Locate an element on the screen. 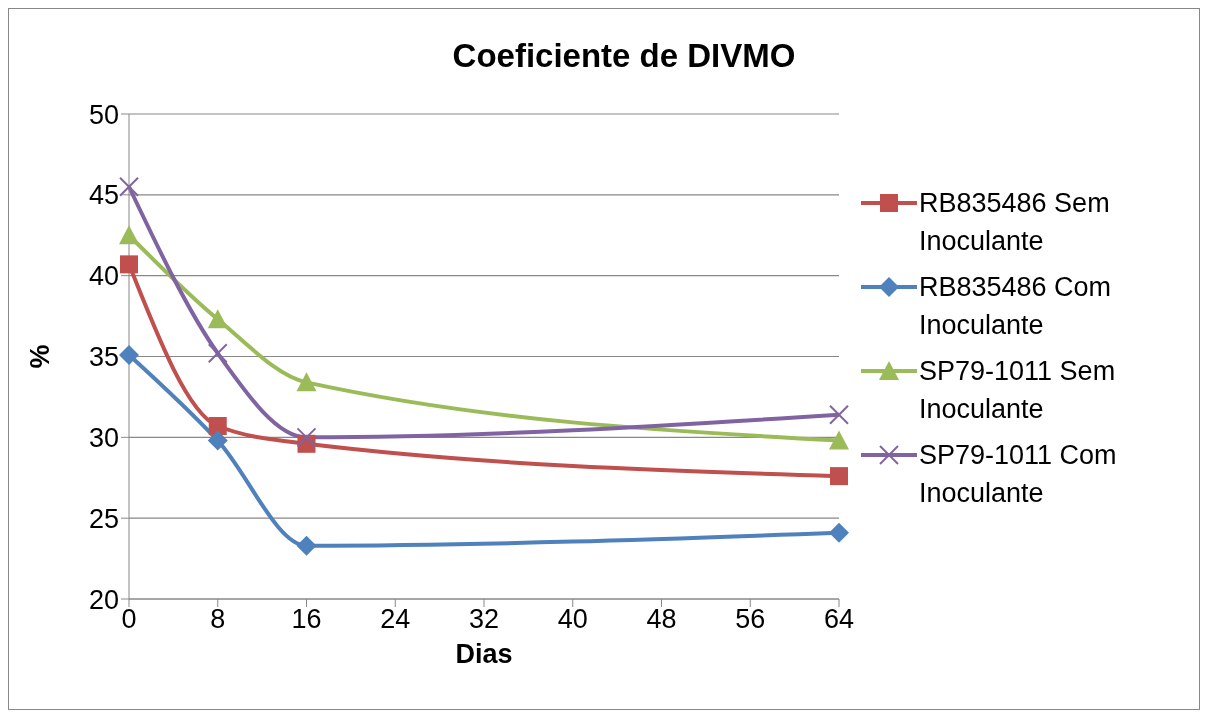  x-tick-label: 48 is located at coordinates (661, 619).